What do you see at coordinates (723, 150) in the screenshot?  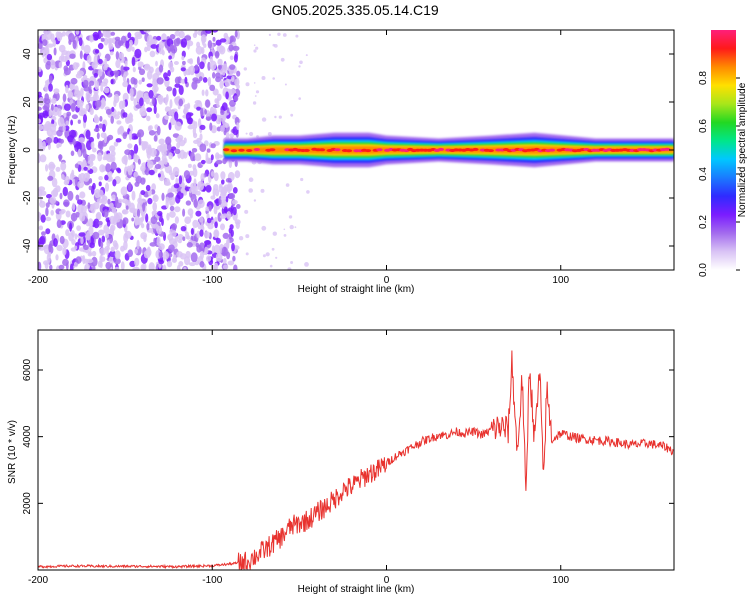 I see `colorbar-gradient` at bounding box center [723, 150].